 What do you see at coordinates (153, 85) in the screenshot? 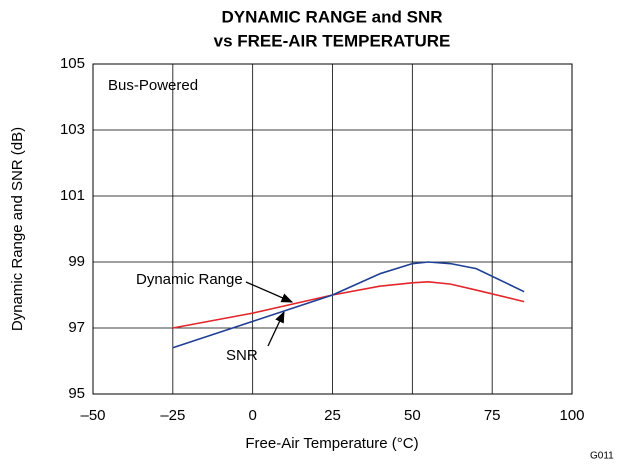
I see `annotation: Bus-Powered` at bounding box center [153, 85].